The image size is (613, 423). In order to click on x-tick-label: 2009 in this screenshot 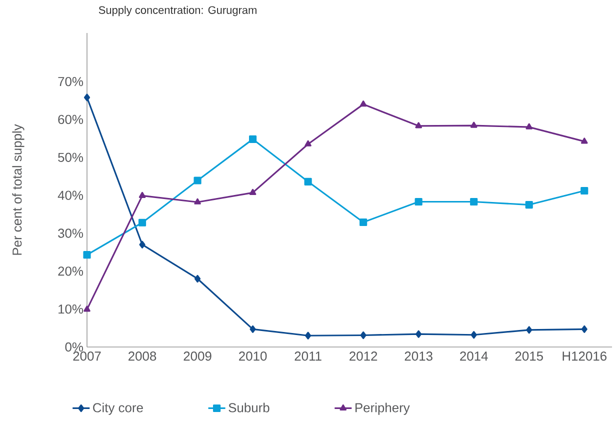, I will do `click(198, 356)`.